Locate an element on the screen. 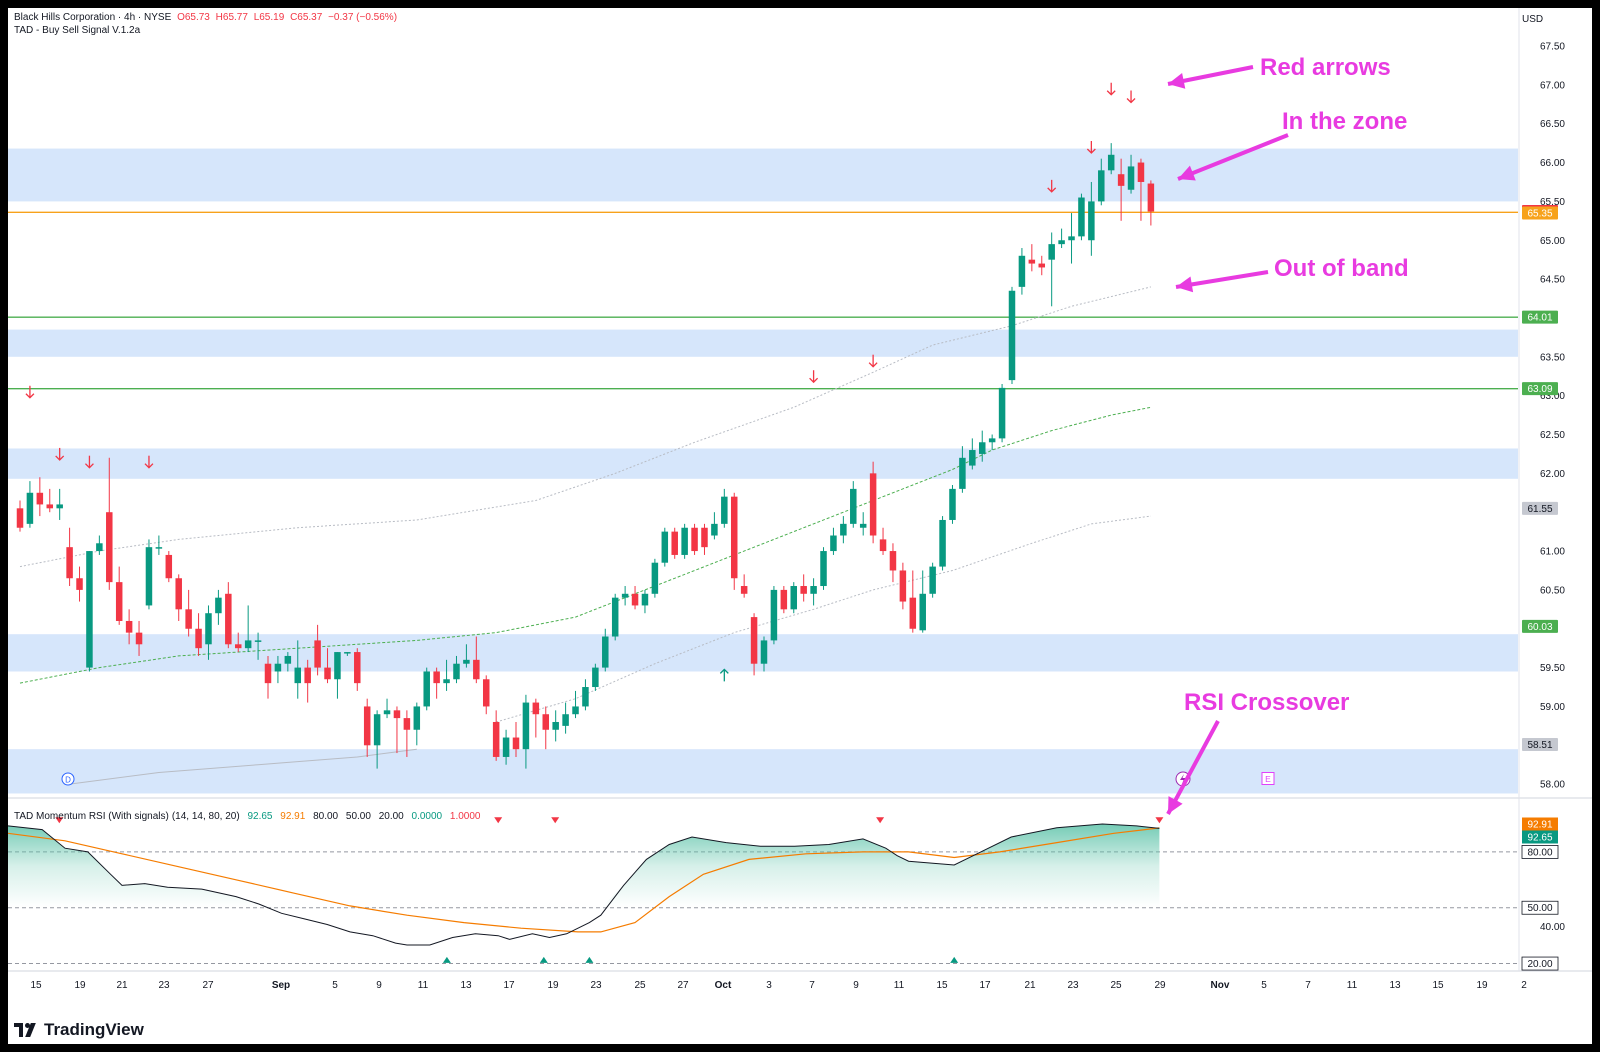 The width and height of the screenshot is (1600, 1052). lightning-icon-glyph is located at coordinates (1183, 779).